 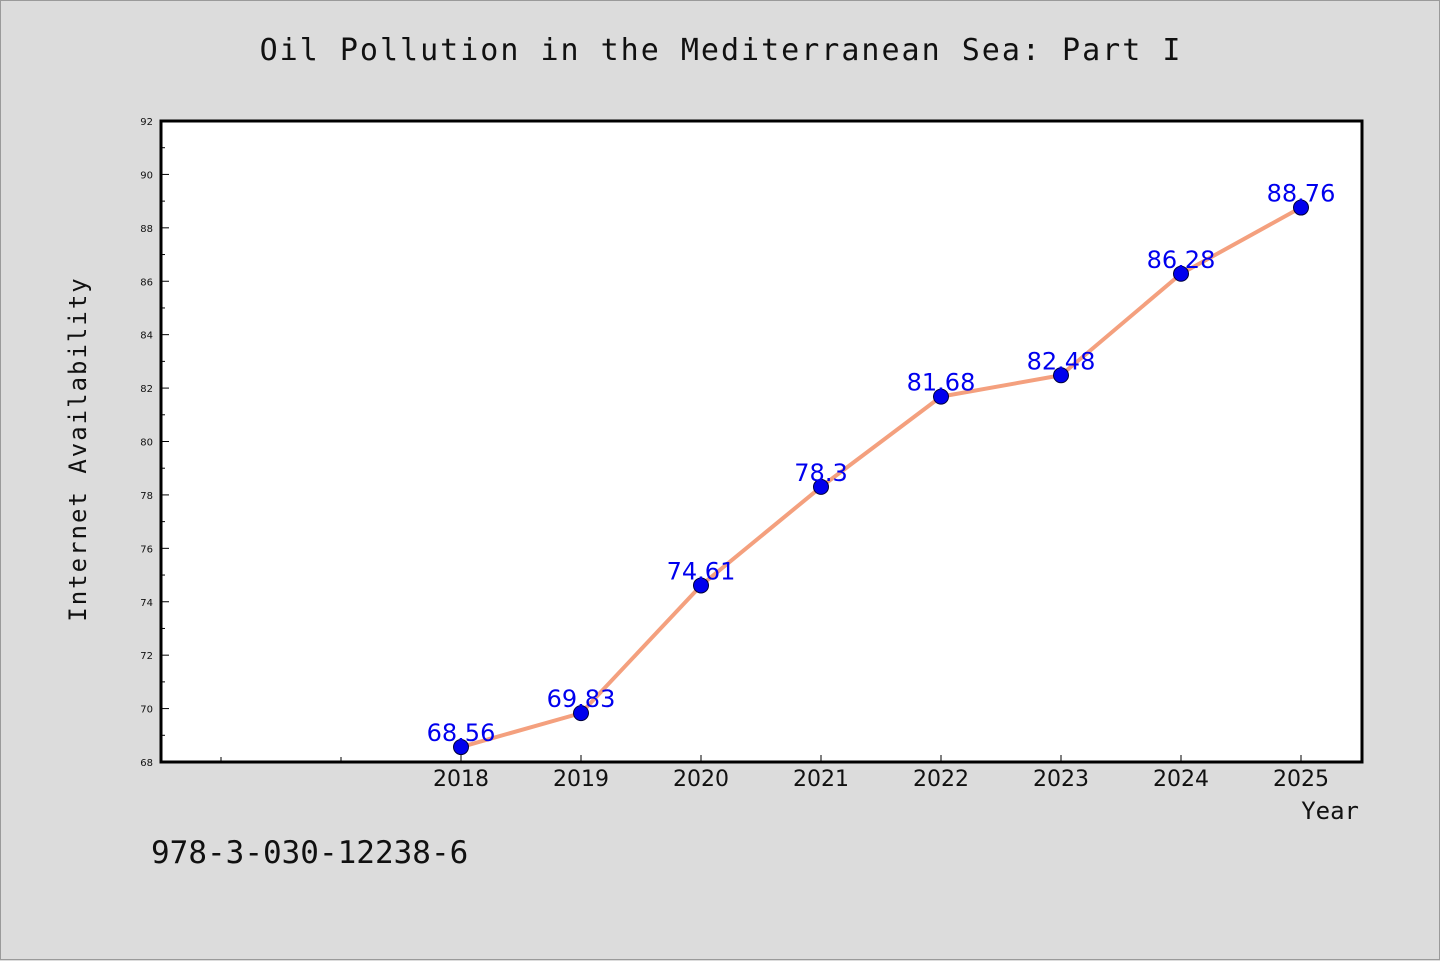 I want to click on data-label: 78.3, so click(x=820, y=473).